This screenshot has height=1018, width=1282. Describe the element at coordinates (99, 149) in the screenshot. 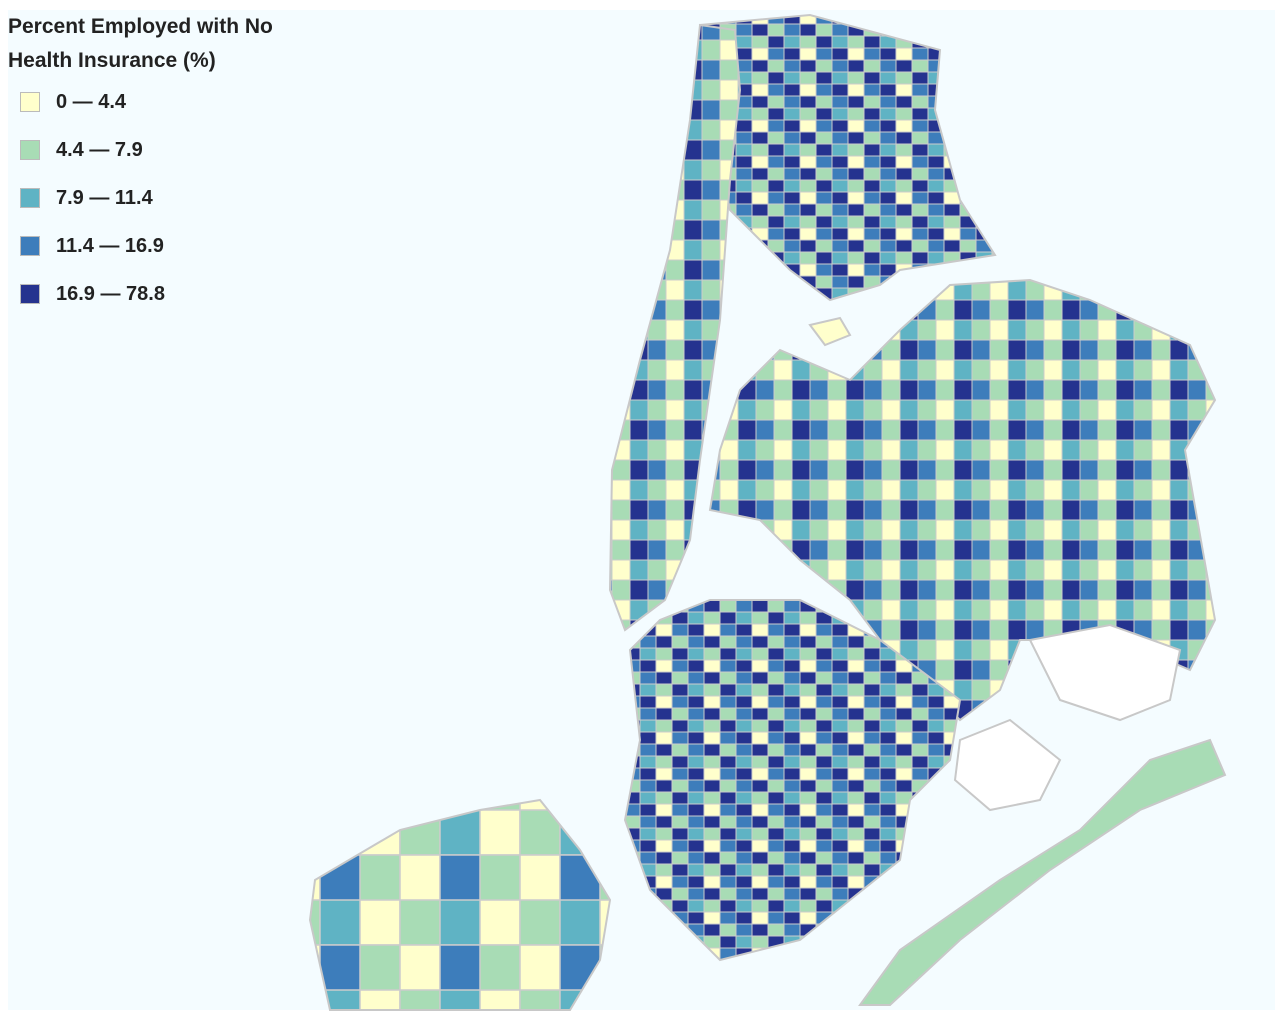

I see `legend-label: 4.4 — 7.9` at that location.